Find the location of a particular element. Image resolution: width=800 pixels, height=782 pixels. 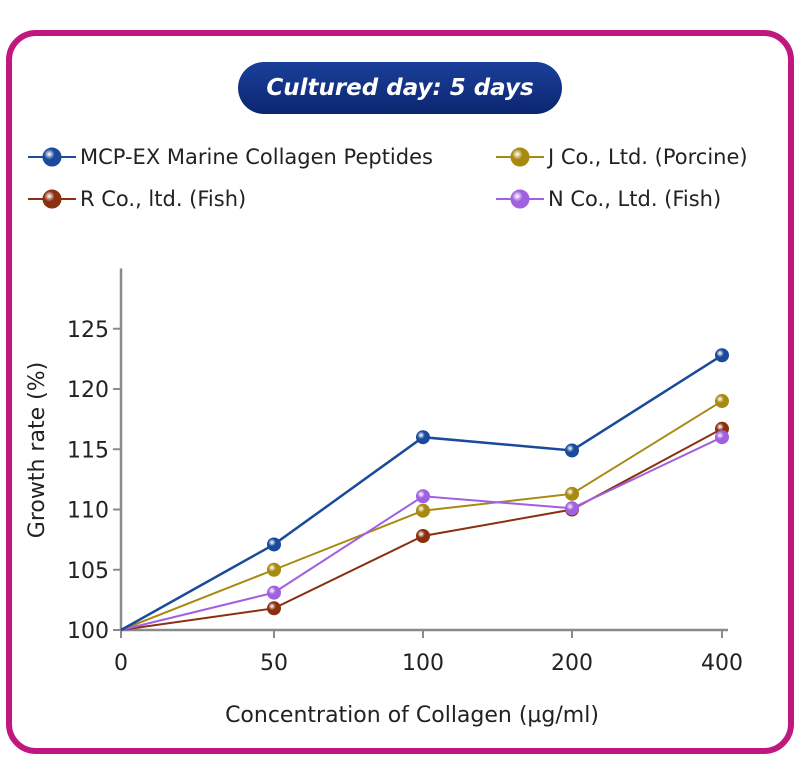

culture-day-text: Cultured day: 5 days is located at coordinates (400, 88).